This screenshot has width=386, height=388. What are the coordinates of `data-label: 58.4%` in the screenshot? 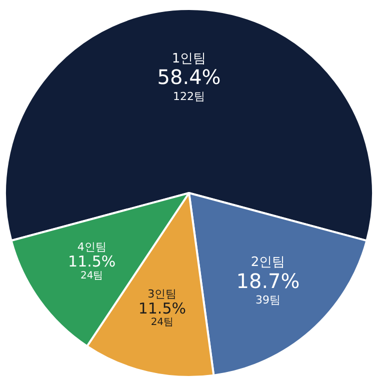 It's located at (189, 77).